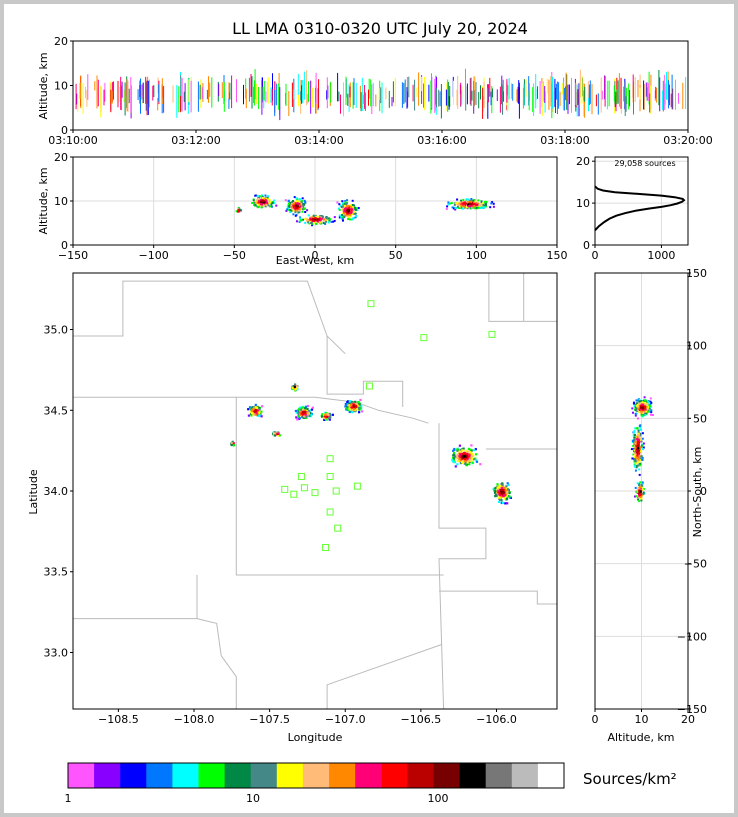 Image resolution: width=738 pixels, height=817 pixels. What do you see at coordinates (118, 719) in the screenshot?
I see `plan-view-xtick-label: −108.5` at bounding box center [118, 719].